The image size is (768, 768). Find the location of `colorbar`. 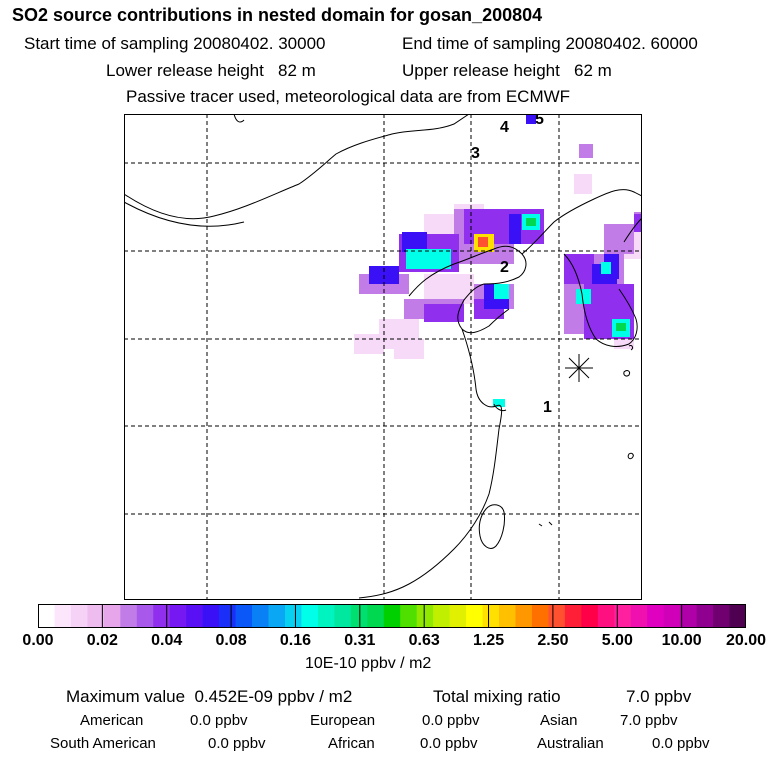

colorbar is located at coordinates (392, 616).